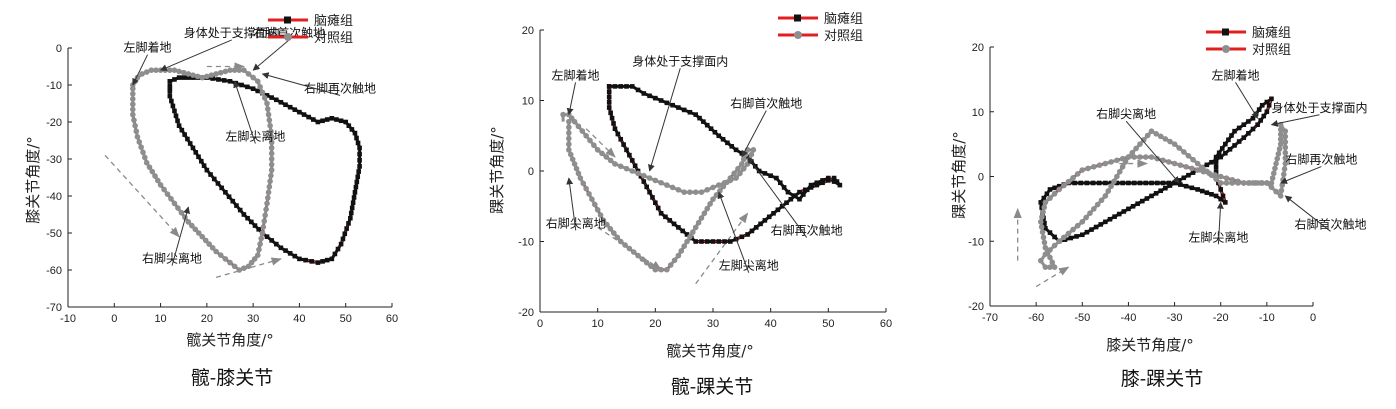 This screenshot has width=1396, height=409. What do you see at coordinates (232, 32) in the screenshot?
I see `annotation-label: 身体处于支撑面内` at bounding box center [232, 32].